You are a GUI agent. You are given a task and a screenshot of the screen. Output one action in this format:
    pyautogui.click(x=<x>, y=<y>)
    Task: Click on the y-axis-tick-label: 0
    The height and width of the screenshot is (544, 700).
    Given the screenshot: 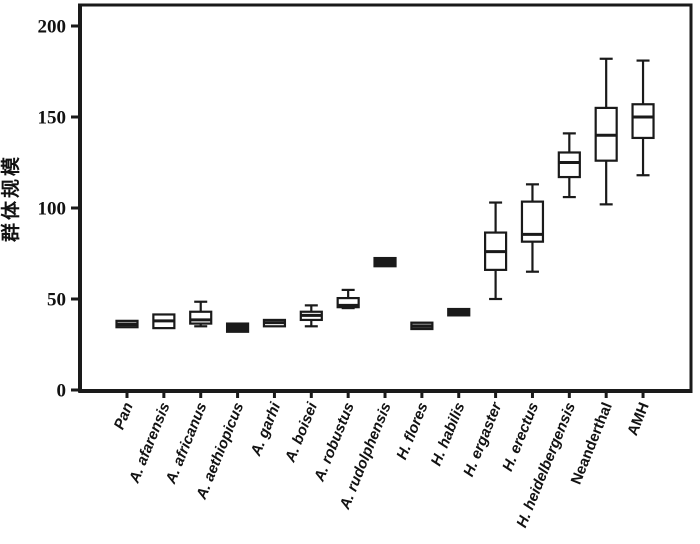 What is the action you would take?
    pyautogui.click(x=62, y=391)
    